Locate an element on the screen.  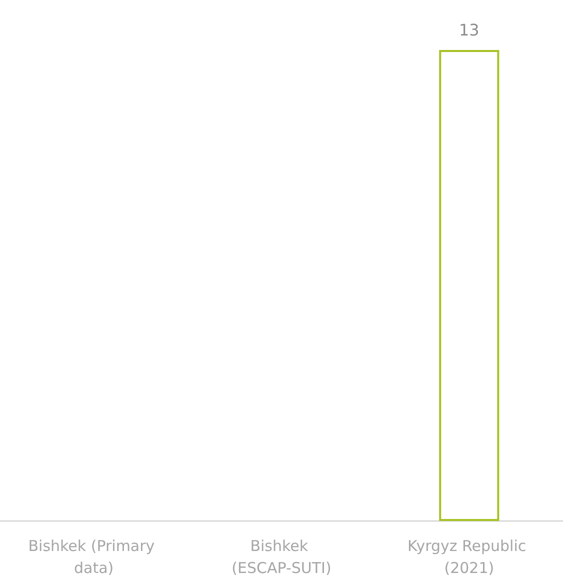
x-tick-label: Kyrgyz Republic (2021) is located at coordinates (469, 557).